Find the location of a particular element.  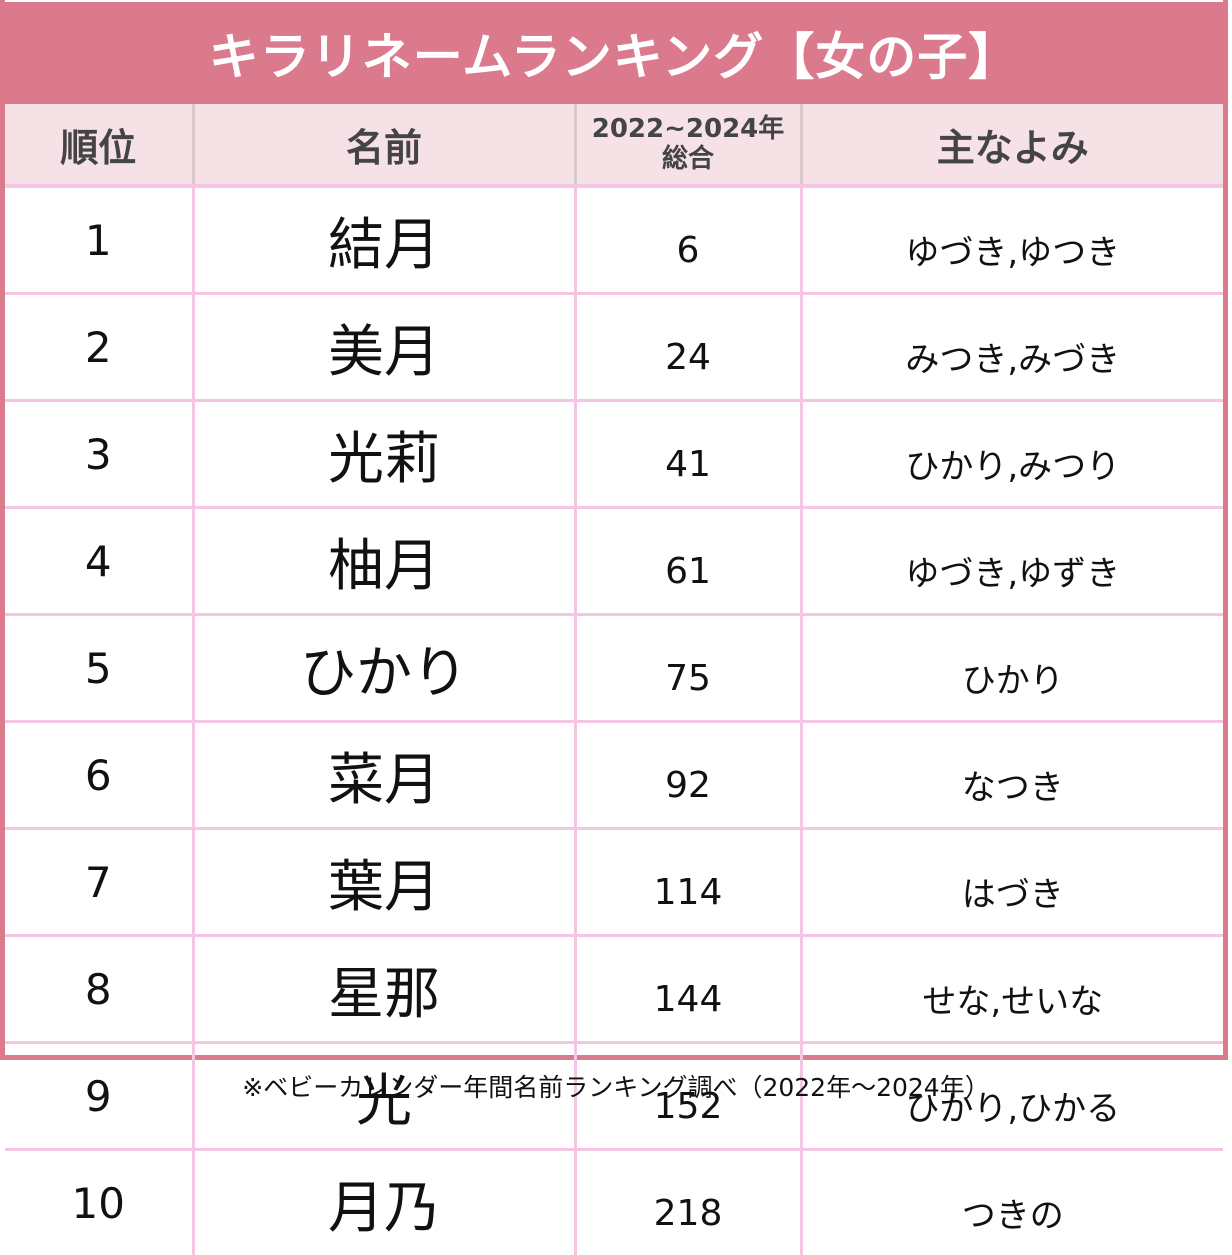

table-row: 10 月乃 218 つきの is located at coordinates (614, 1202).